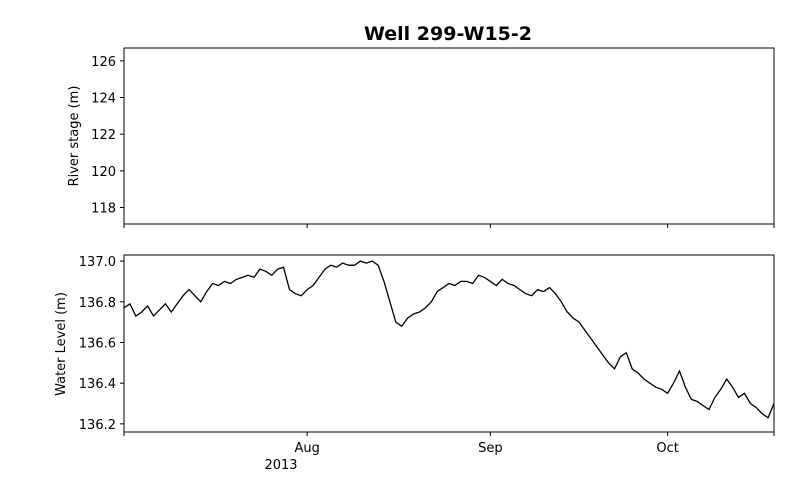  Describe the element at coordinates (449, 226) in the screenshot. I see `river-stage-x-ticks` at that location.